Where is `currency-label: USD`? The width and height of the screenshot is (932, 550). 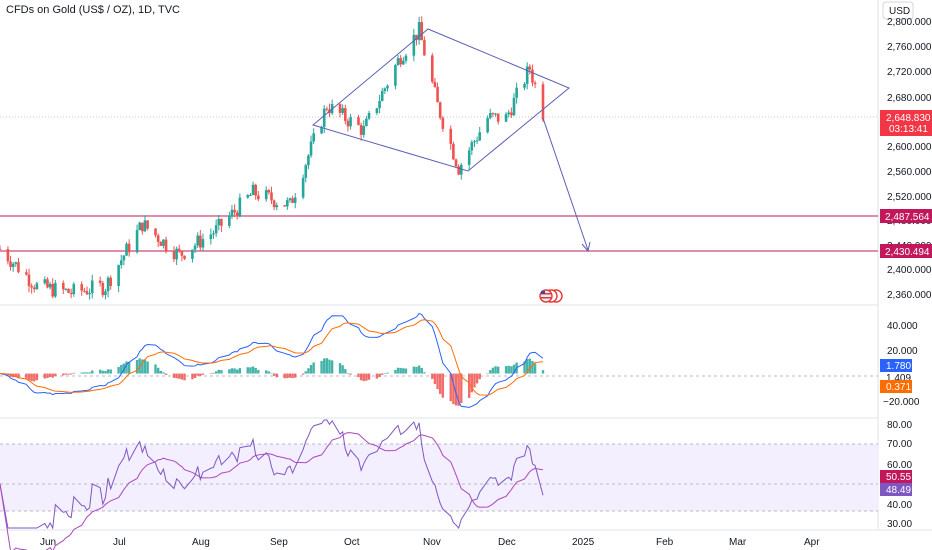
currency-label: USD is located at coordinates (899, 11).